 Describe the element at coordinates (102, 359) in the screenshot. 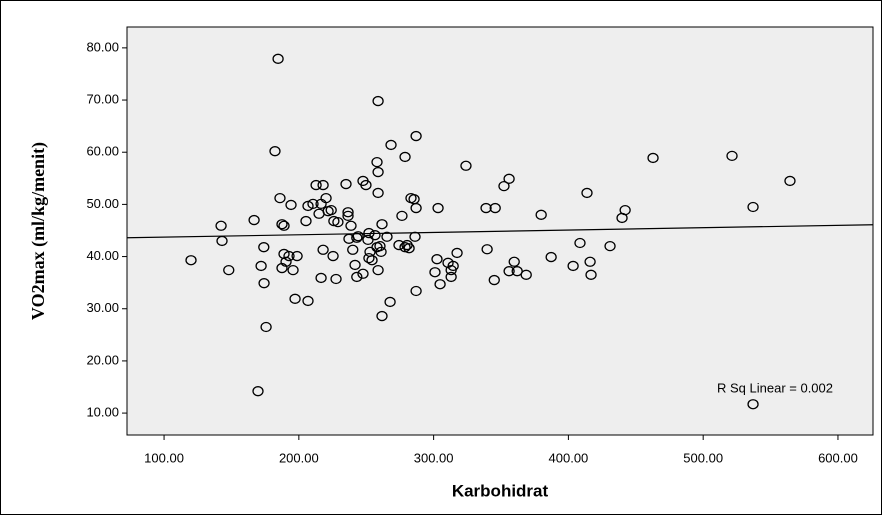

I see `y-tick-label: 20.00` at that location.